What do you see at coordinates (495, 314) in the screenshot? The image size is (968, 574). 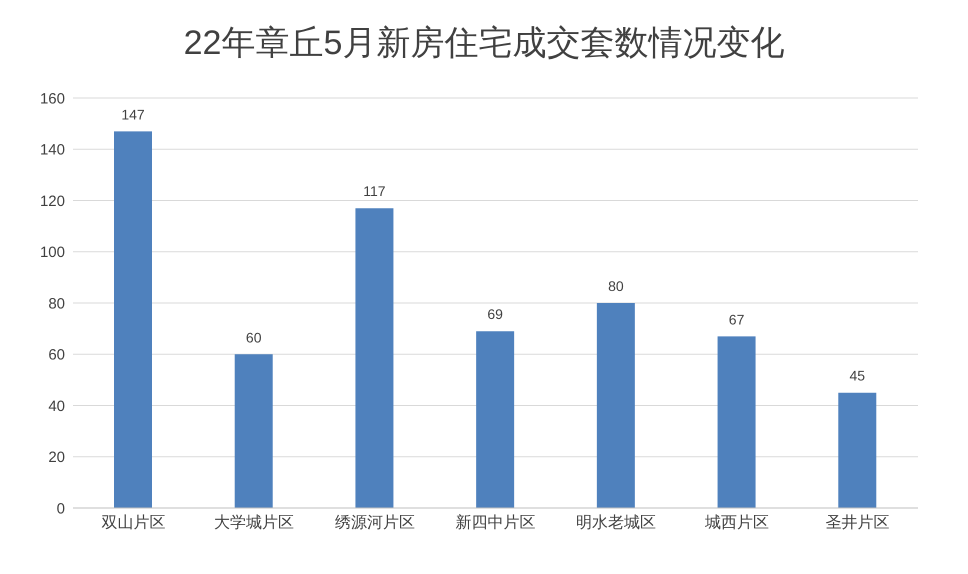 I see `data-label: 69` at bounding box center [495, 314].